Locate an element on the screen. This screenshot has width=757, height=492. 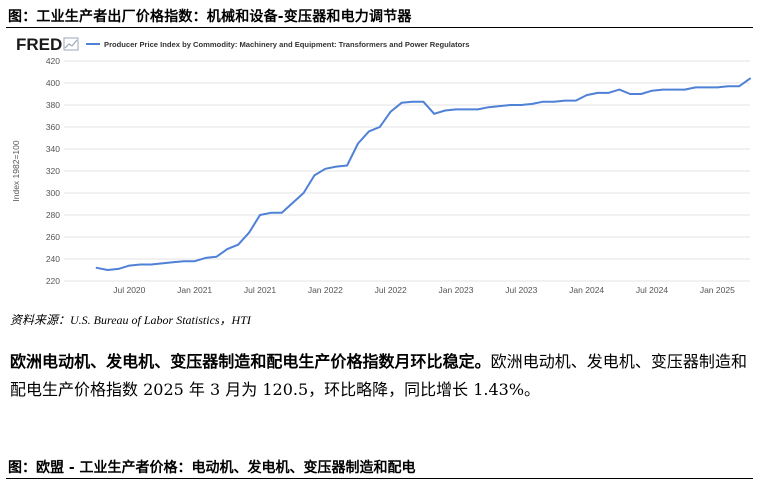
y-tick-label: 320 is located at coordinates (53, 171).